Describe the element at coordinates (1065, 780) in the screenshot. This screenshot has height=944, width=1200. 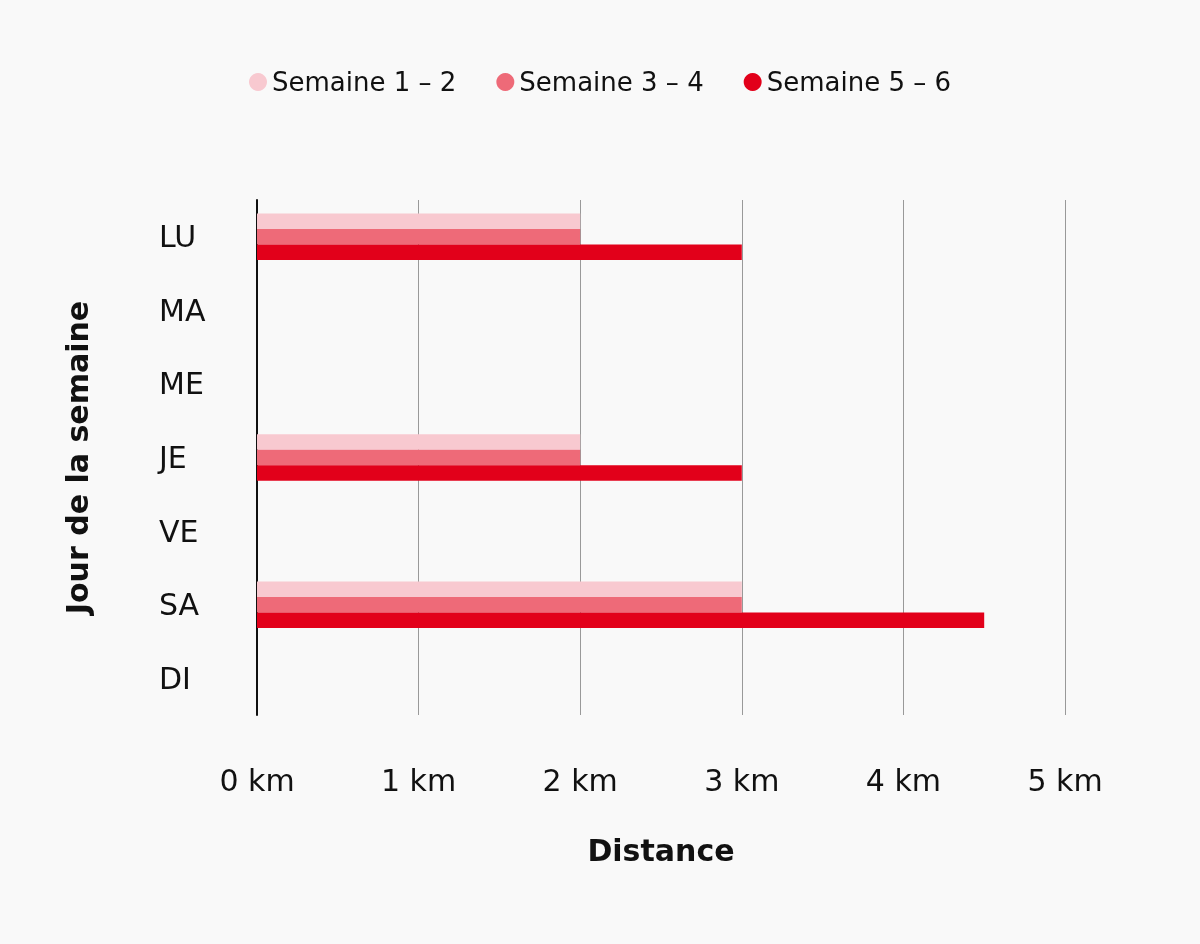
I see `x-tick-label: 5 km` at that location.